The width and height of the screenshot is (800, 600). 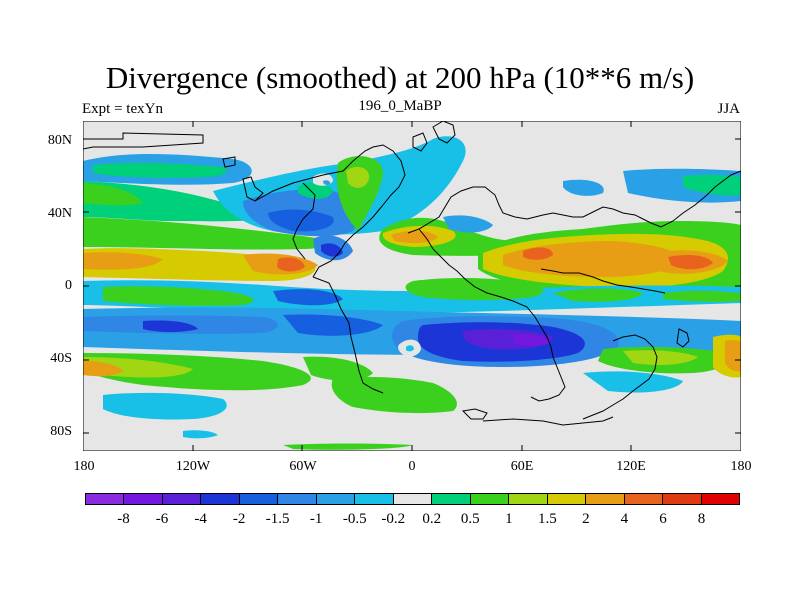 What do you see at coordinates (59, 213) in the screenshot?
I see `lat-tick-label: 40N` at bounding box center [59, 213].